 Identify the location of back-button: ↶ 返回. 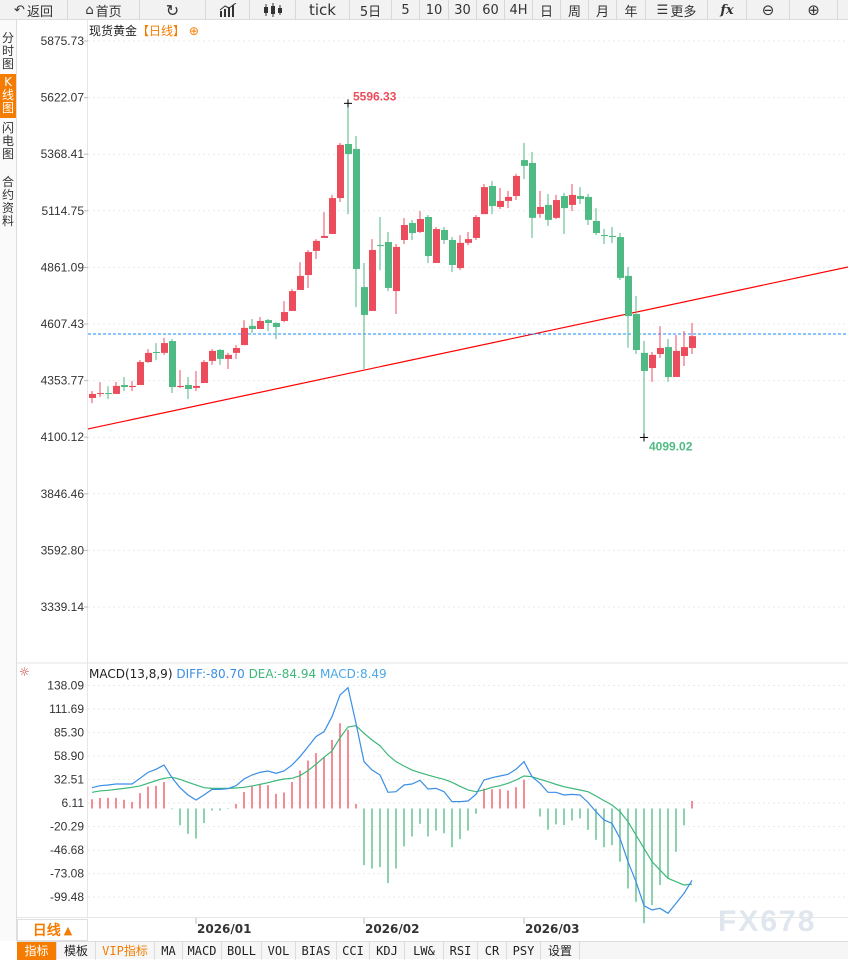
(34, 10).